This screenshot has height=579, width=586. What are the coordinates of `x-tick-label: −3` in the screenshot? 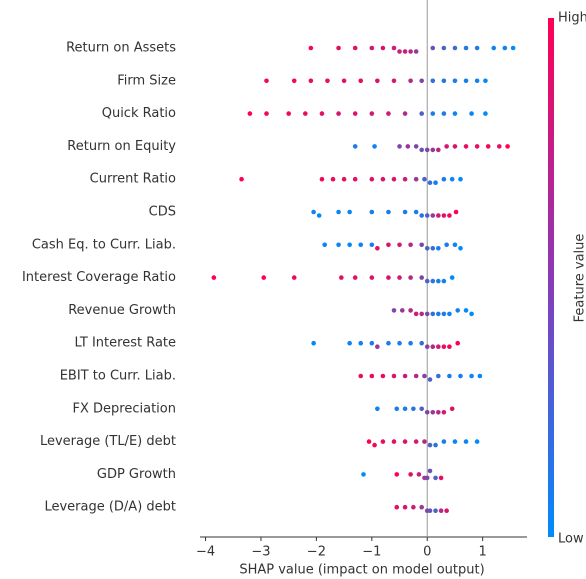 It's located at (260, 552).